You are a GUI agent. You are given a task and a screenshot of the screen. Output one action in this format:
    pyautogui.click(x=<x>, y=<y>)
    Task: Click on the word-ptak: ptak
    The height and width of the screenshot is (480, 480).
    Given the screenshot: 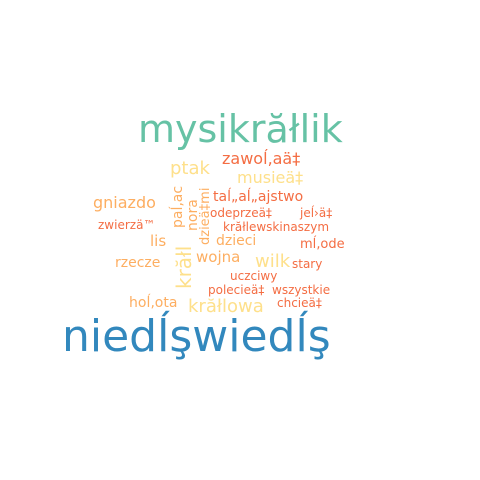 What is the action you would take?
    pyautogui.click(x=190, y=168)
    